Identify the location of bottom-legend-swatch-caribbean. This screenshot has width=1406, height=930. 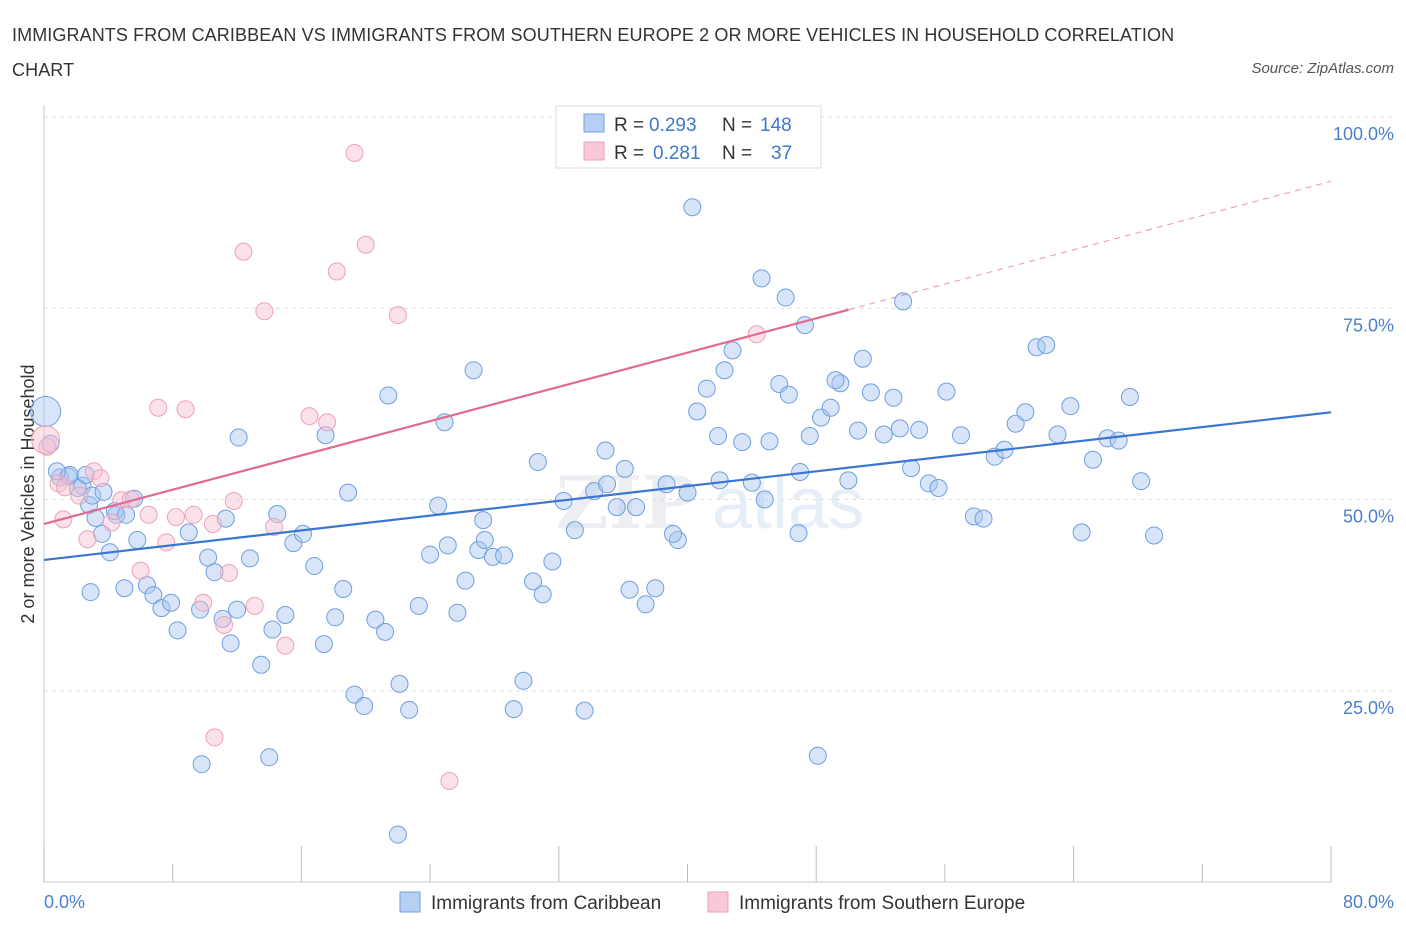
(410, 902).